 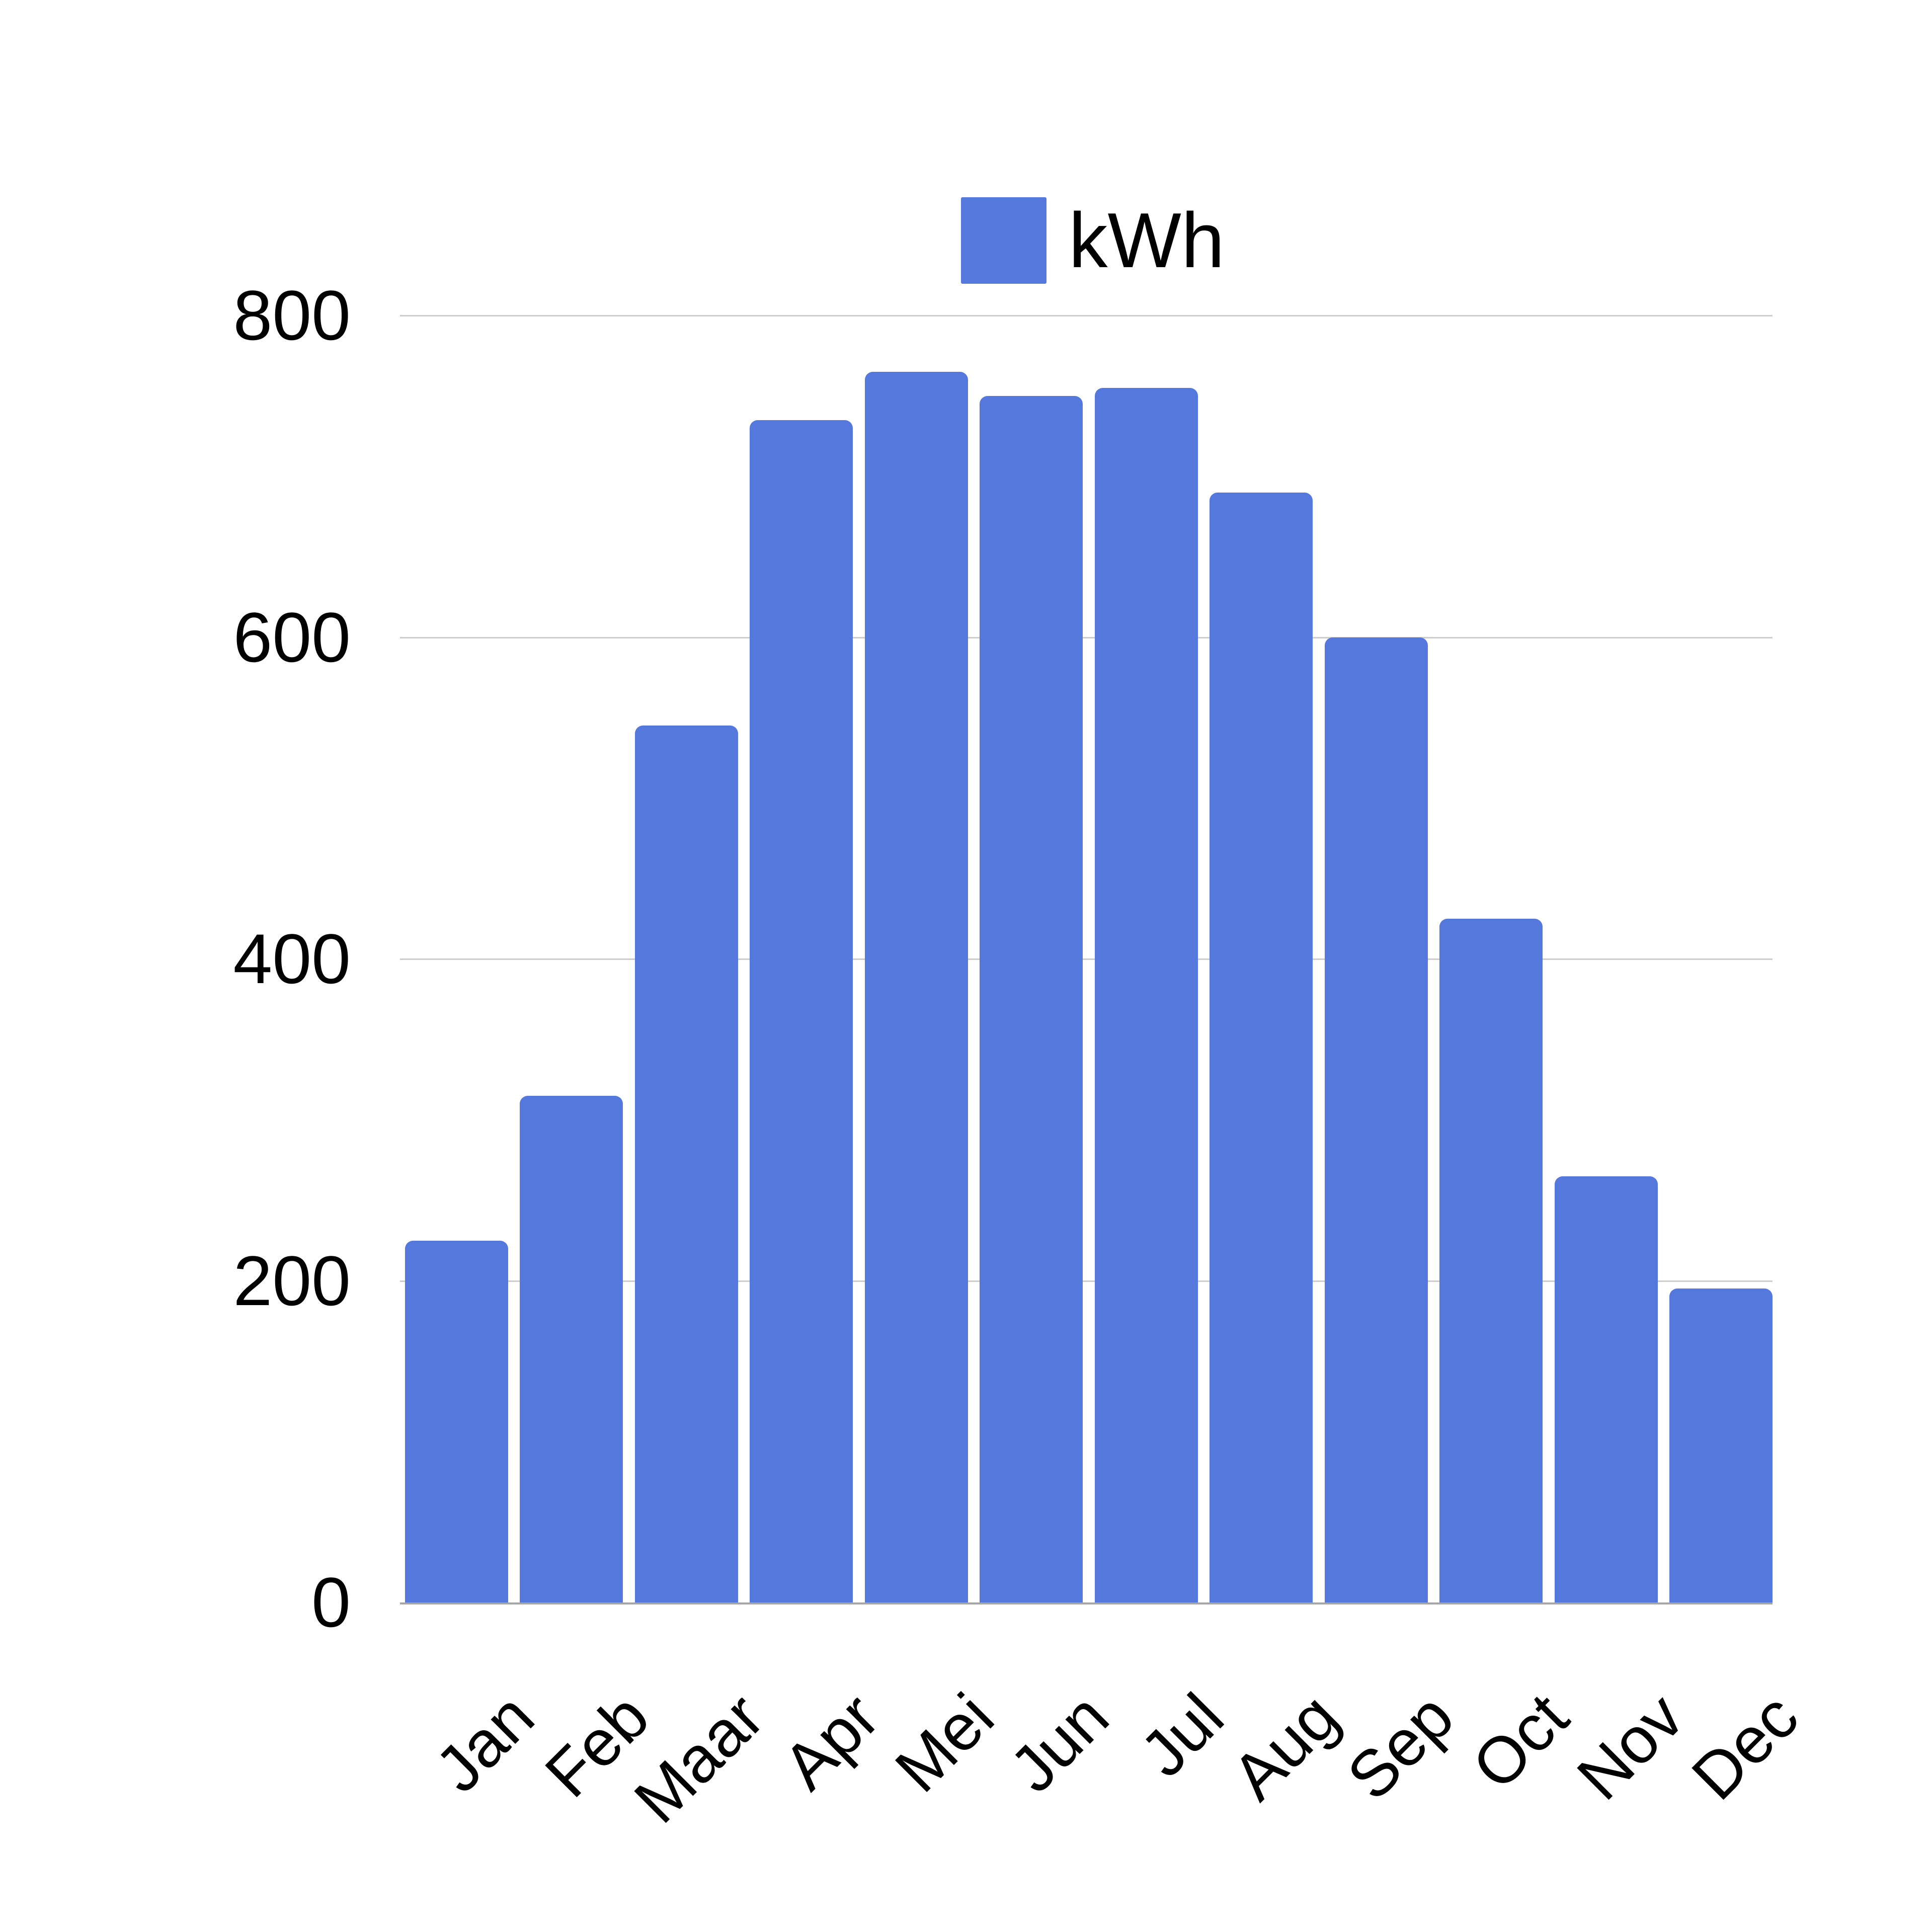 What do you see at coordinates (916, 987) in the screenshot?
I see `bar-mei` at bounding box center [916, 987].